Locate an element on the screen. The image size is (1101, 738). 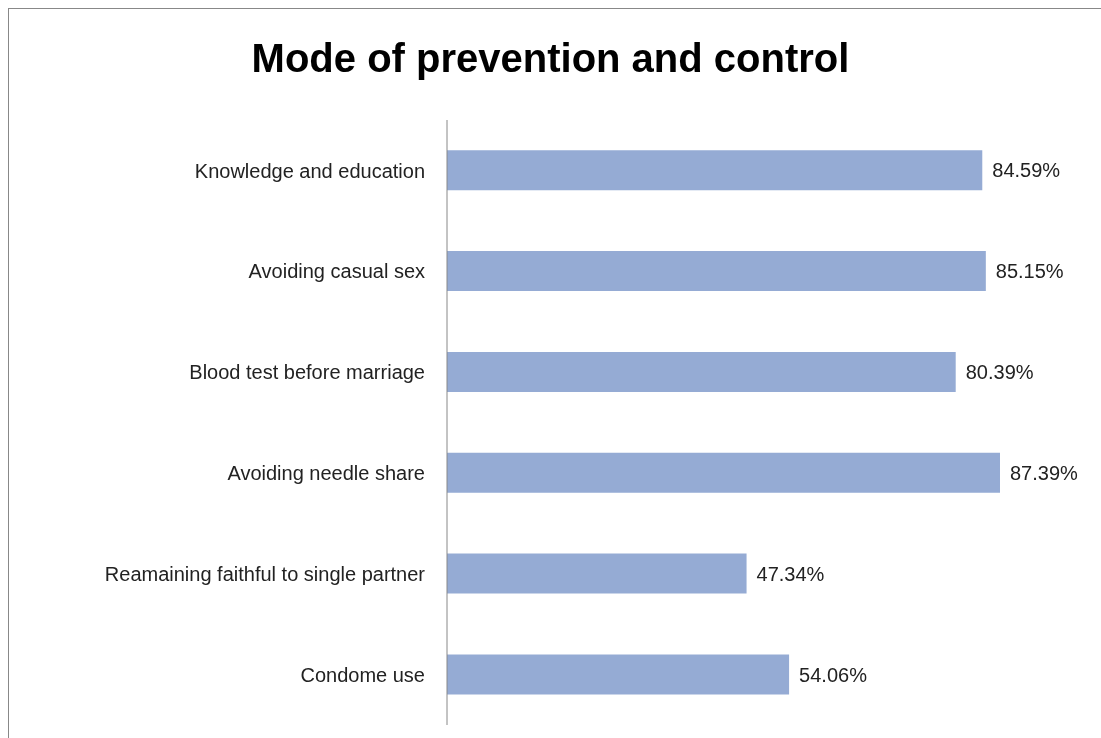
y-tick-label: Blood test before marriage is located at coordinates (307, 372).